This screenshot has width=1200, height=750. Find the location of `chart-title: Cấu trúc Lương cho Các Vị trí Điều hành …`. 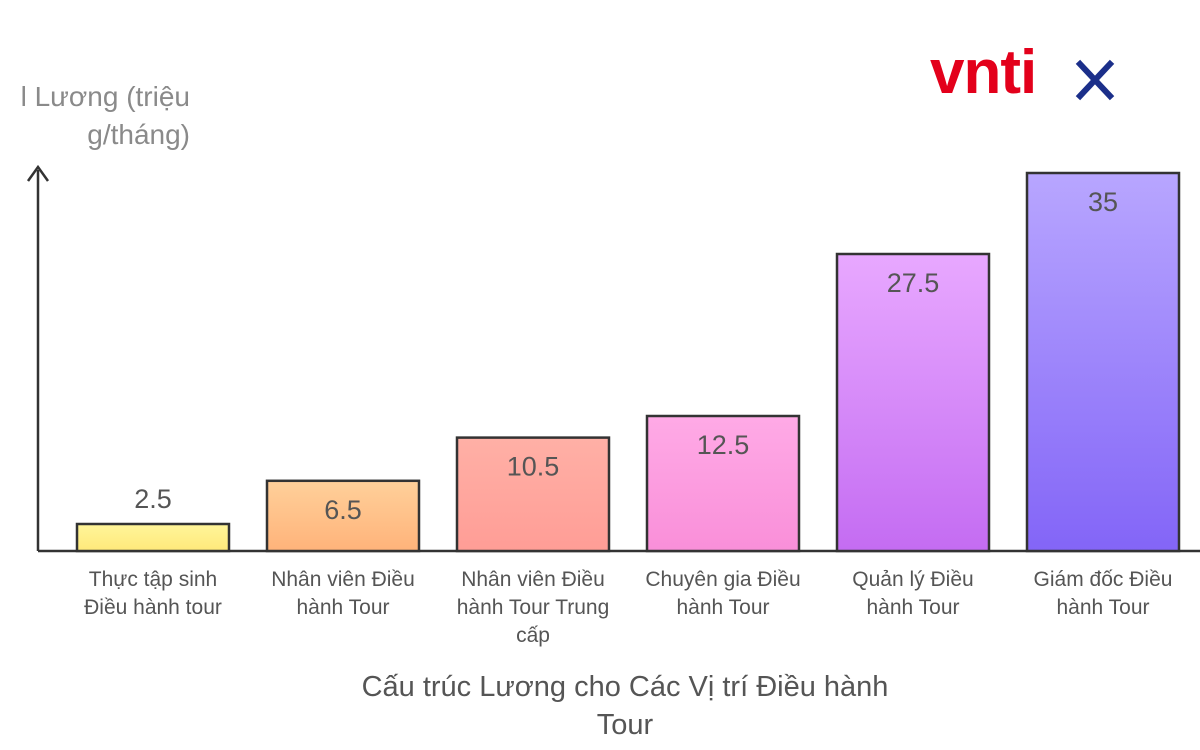

chart-title: Cấu trúc Lương cho Các Vị trí Điều hành … is located at coordinates (625, 706).